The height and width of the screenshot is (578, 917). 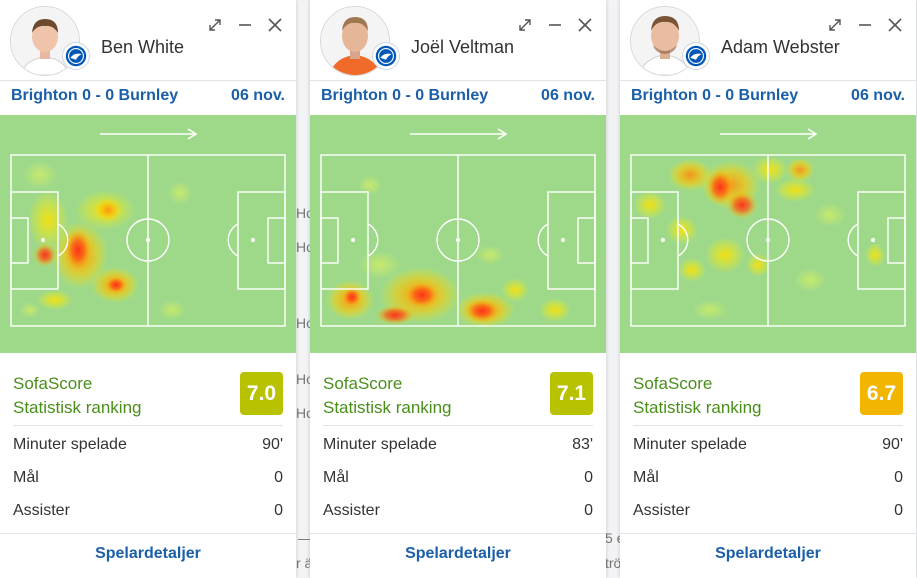 What do you see at coordinates (615, 538) in the screenshot?
I see `background-text: 5 e` at bounding box center [615, 538].